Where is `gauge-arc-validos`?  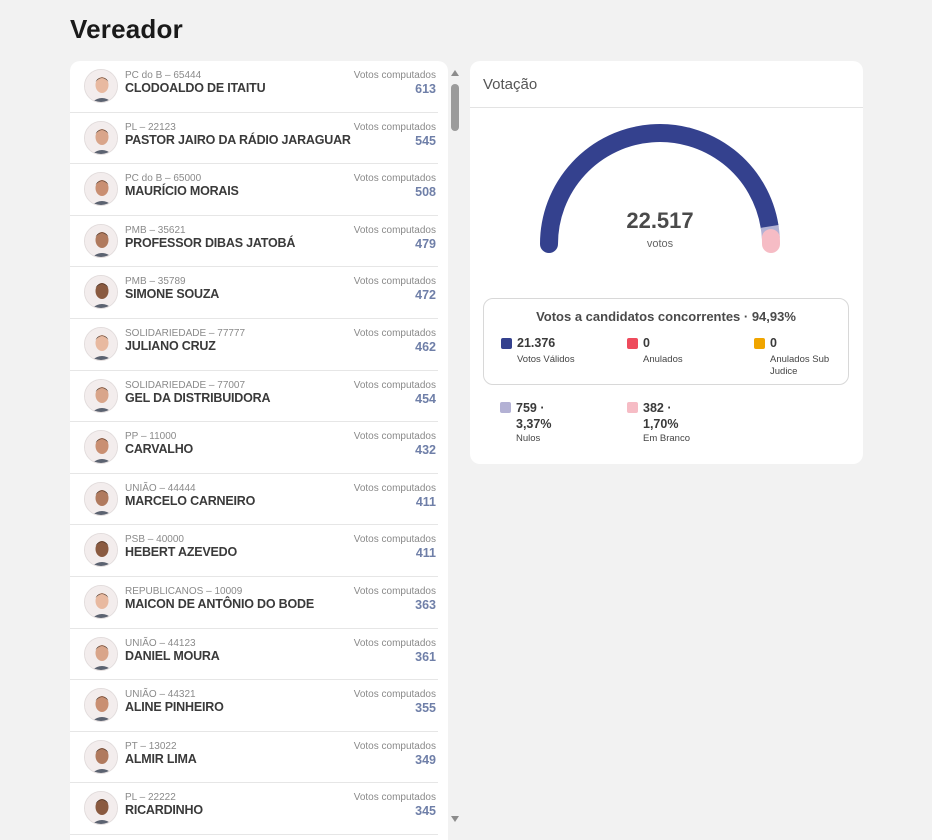
gauge-arc-validos is located at coordinates (659, 188).